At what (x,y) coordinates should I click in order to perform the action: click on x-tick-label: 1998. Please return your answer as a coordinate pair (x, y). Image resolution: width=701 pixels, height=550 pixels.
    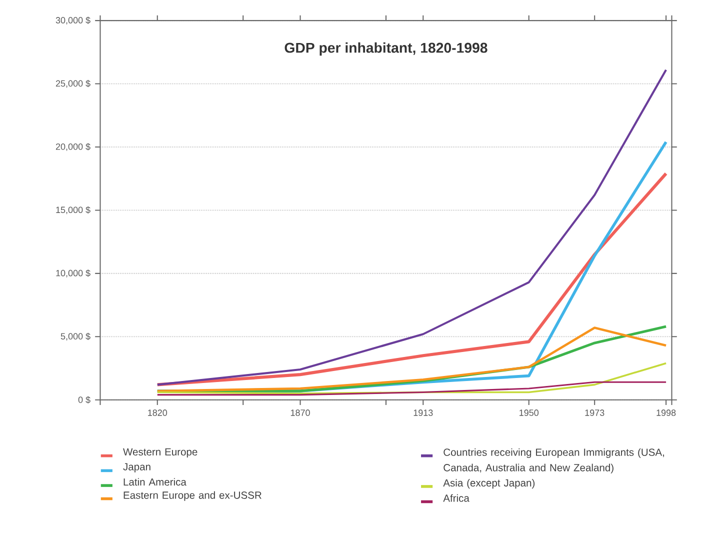
    Looking at the image, I should click on (666, 413).